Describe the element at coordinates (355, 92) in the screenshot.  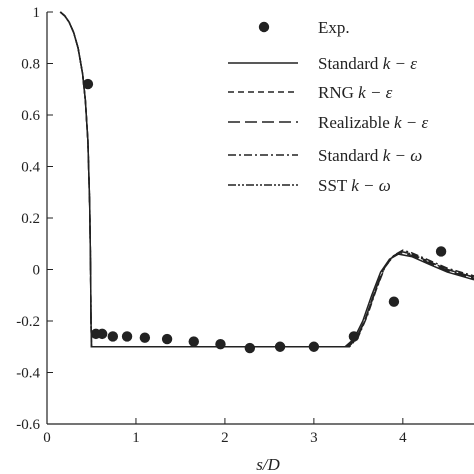
I see `legend-label-2: RNG k − ε` at that location.